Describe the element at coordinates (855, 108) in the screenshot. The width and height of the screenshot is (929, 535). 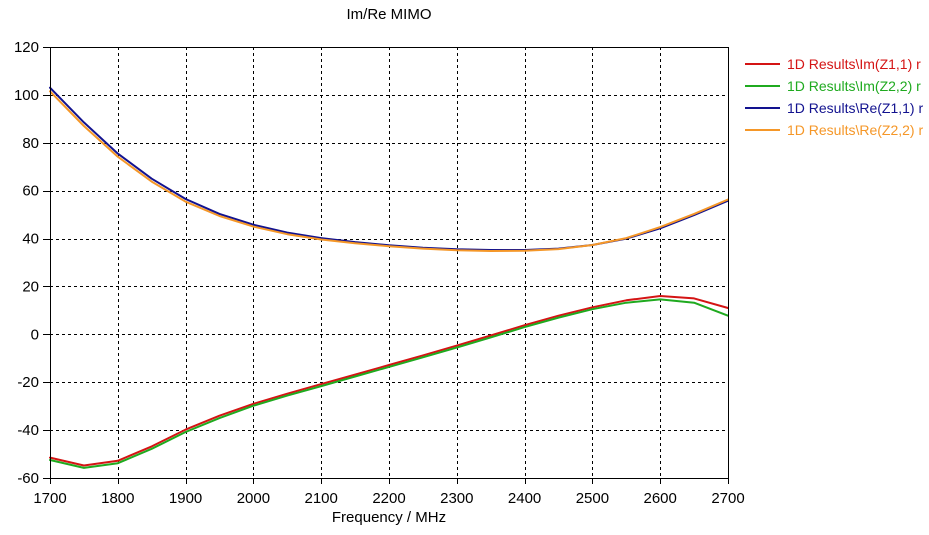
I see `legend-label: 1D Results\Re(Z1,1) r` at that location.